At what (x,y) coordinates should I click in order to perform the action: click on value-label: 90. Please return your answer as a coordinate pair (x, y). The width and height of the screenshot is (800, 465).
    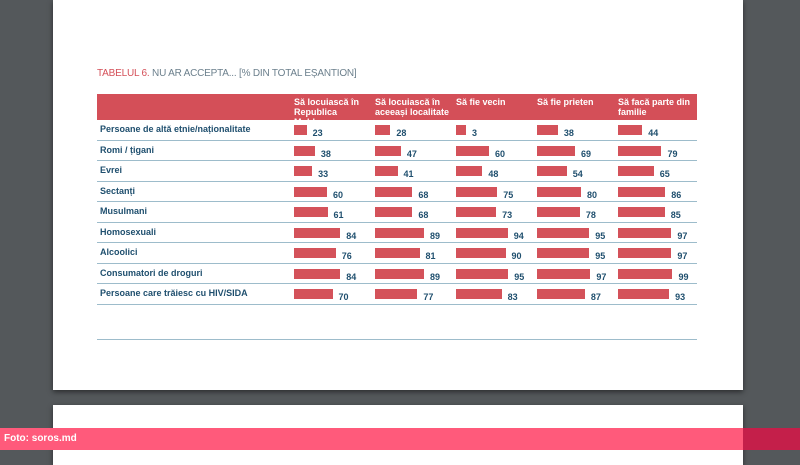
    Looking at the image, I should click on (516, 256).